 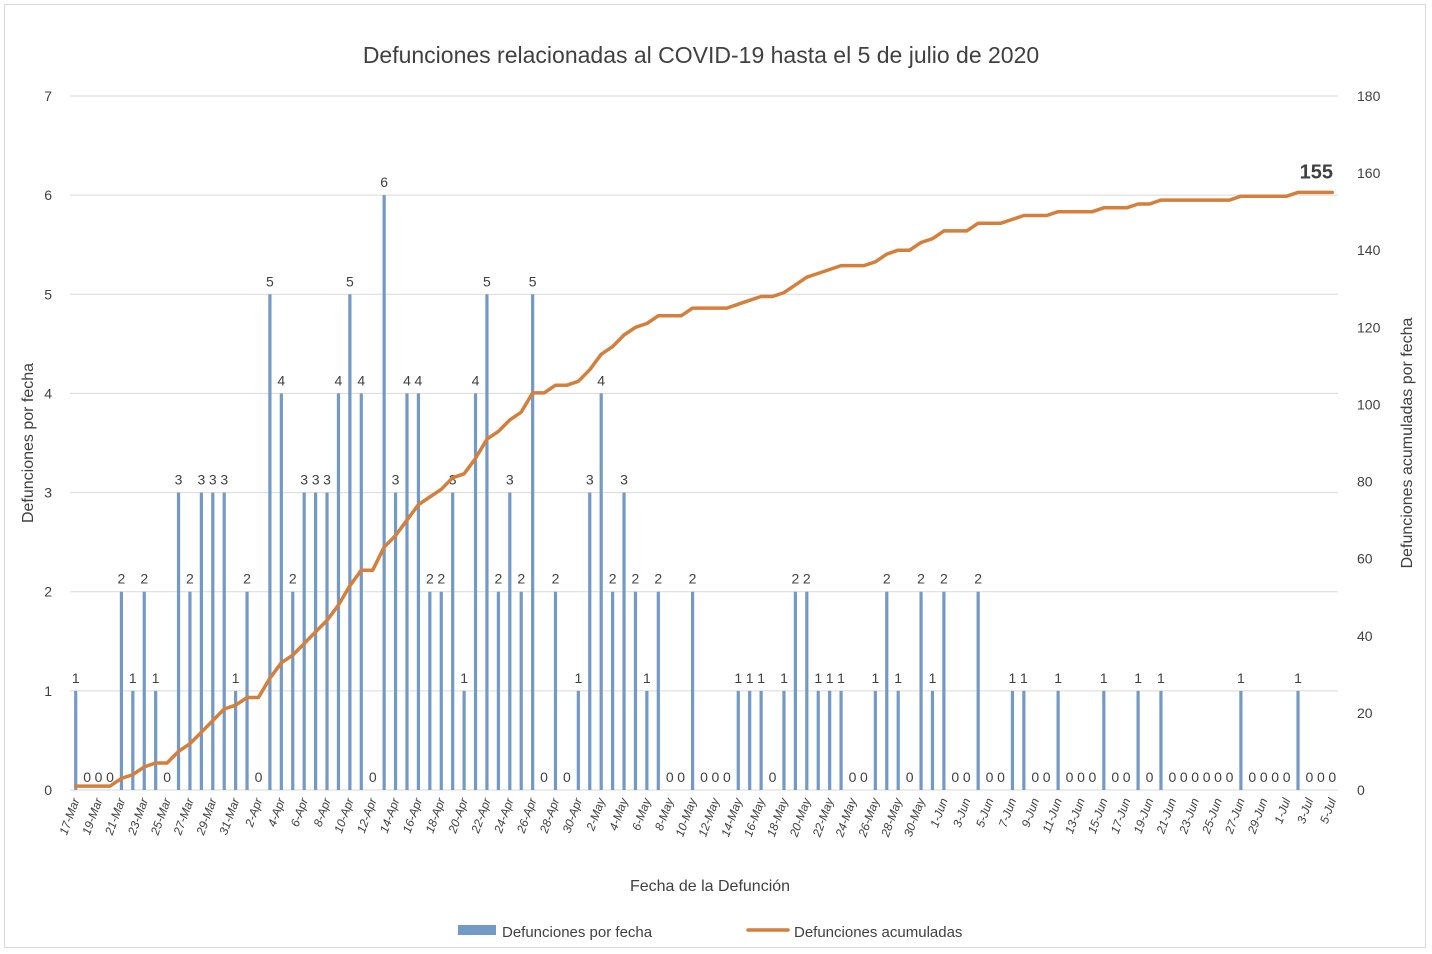 What do you see at coordinates (1407, 442) in the screenshot?
I see `y2-axis-title: Defunciones acumuladas por fecha` at bounding box center [1407, 442].